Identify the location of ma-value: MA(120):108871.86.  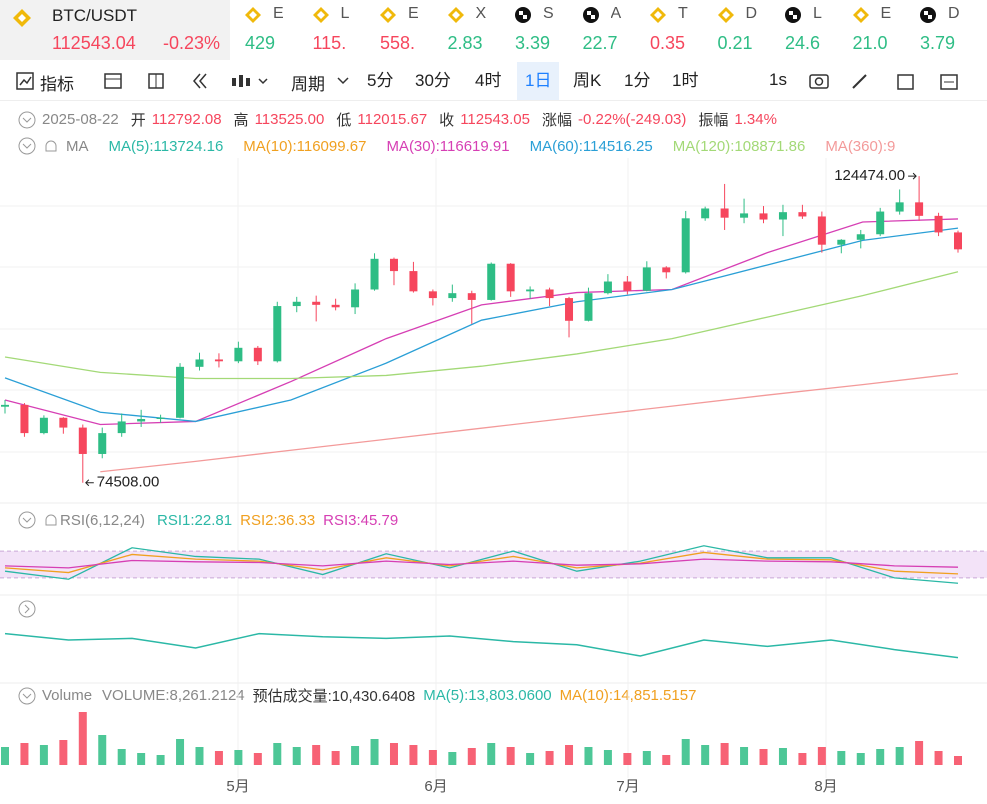
(739, 146).